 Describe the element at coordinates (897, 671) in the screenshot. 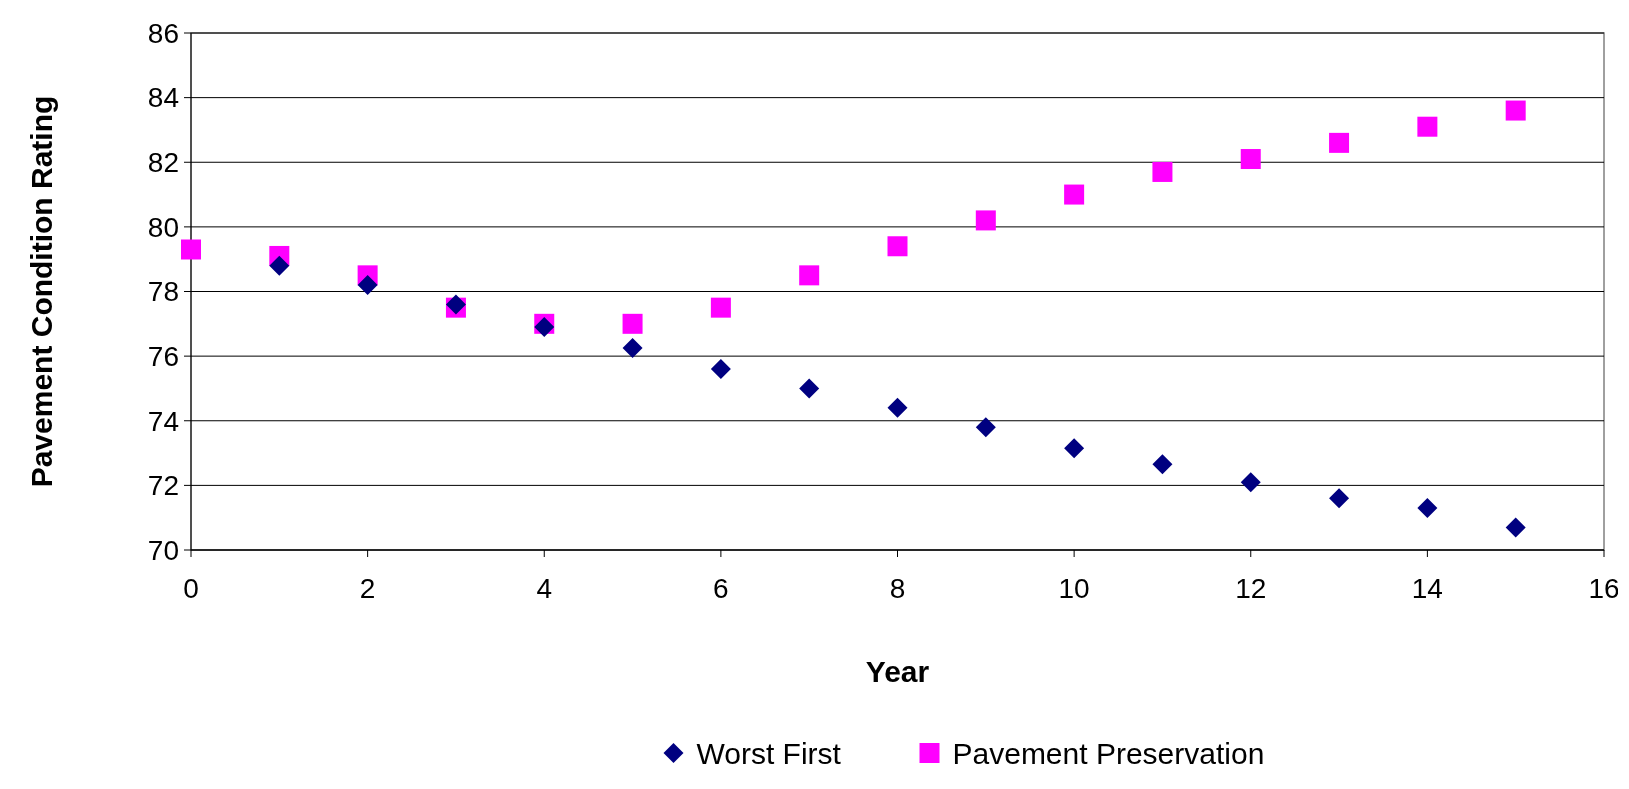

I see `x-axis-title: Year` at that location.